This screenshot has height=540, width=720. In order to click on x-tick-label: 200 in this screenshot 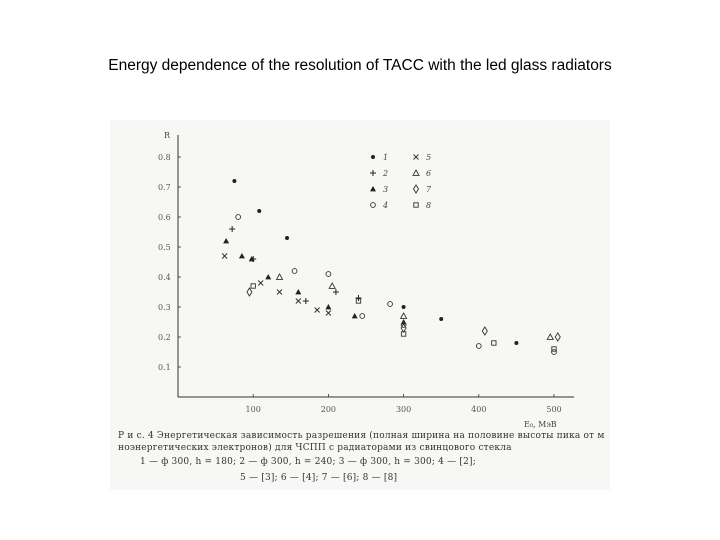, I will do `click(328, 409)`.